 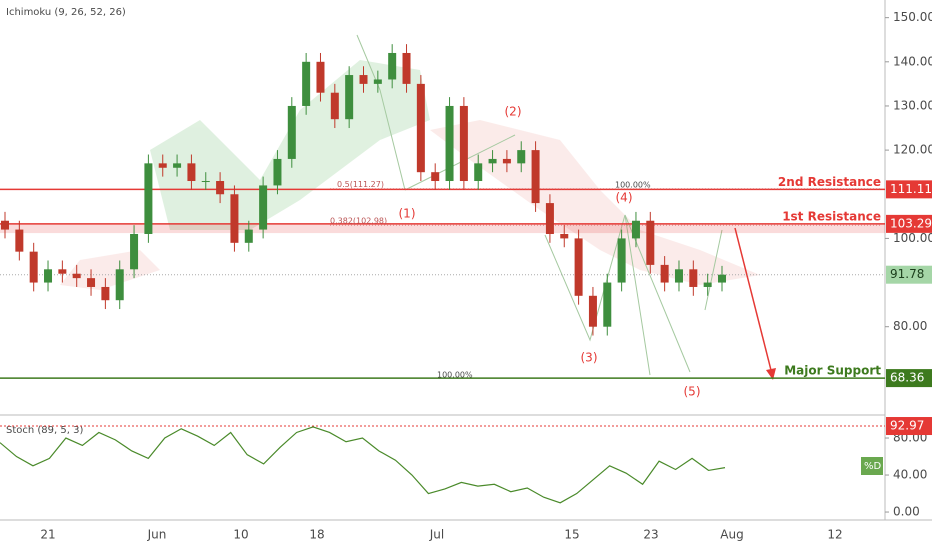 What do you see at coordinates (589, 358) in the screenshot?
I see `wave-label: (3)` at bounding box center [589, 358].